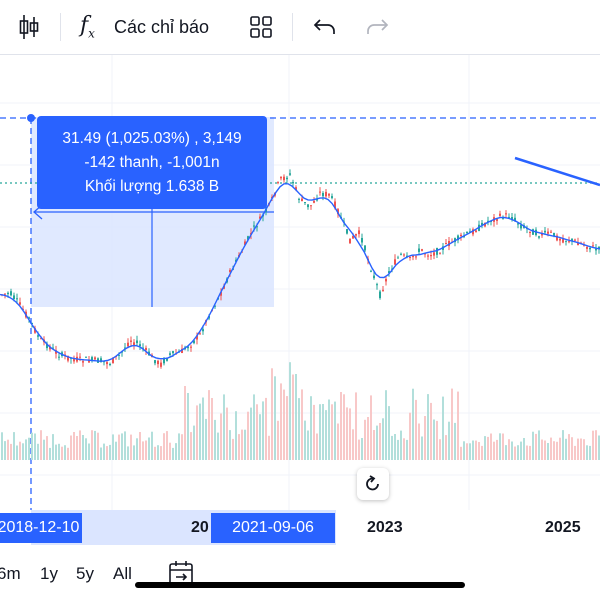 Image resolution: width=600 pixels, height=600 pixels. Describe the element at coordinates (182, 575) in the screenshot. I see `calendar-goto-icon` at that location.